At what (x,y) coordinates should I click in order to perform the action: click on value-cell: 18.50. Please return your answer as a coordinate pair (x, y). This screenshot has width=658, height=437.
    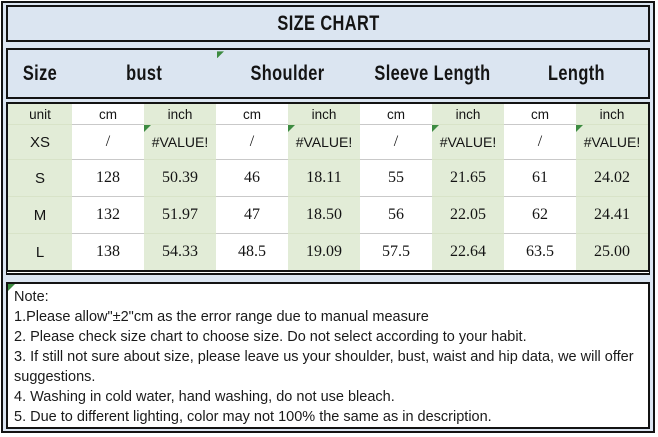
    Looking at the image, I should click on (324, 214).